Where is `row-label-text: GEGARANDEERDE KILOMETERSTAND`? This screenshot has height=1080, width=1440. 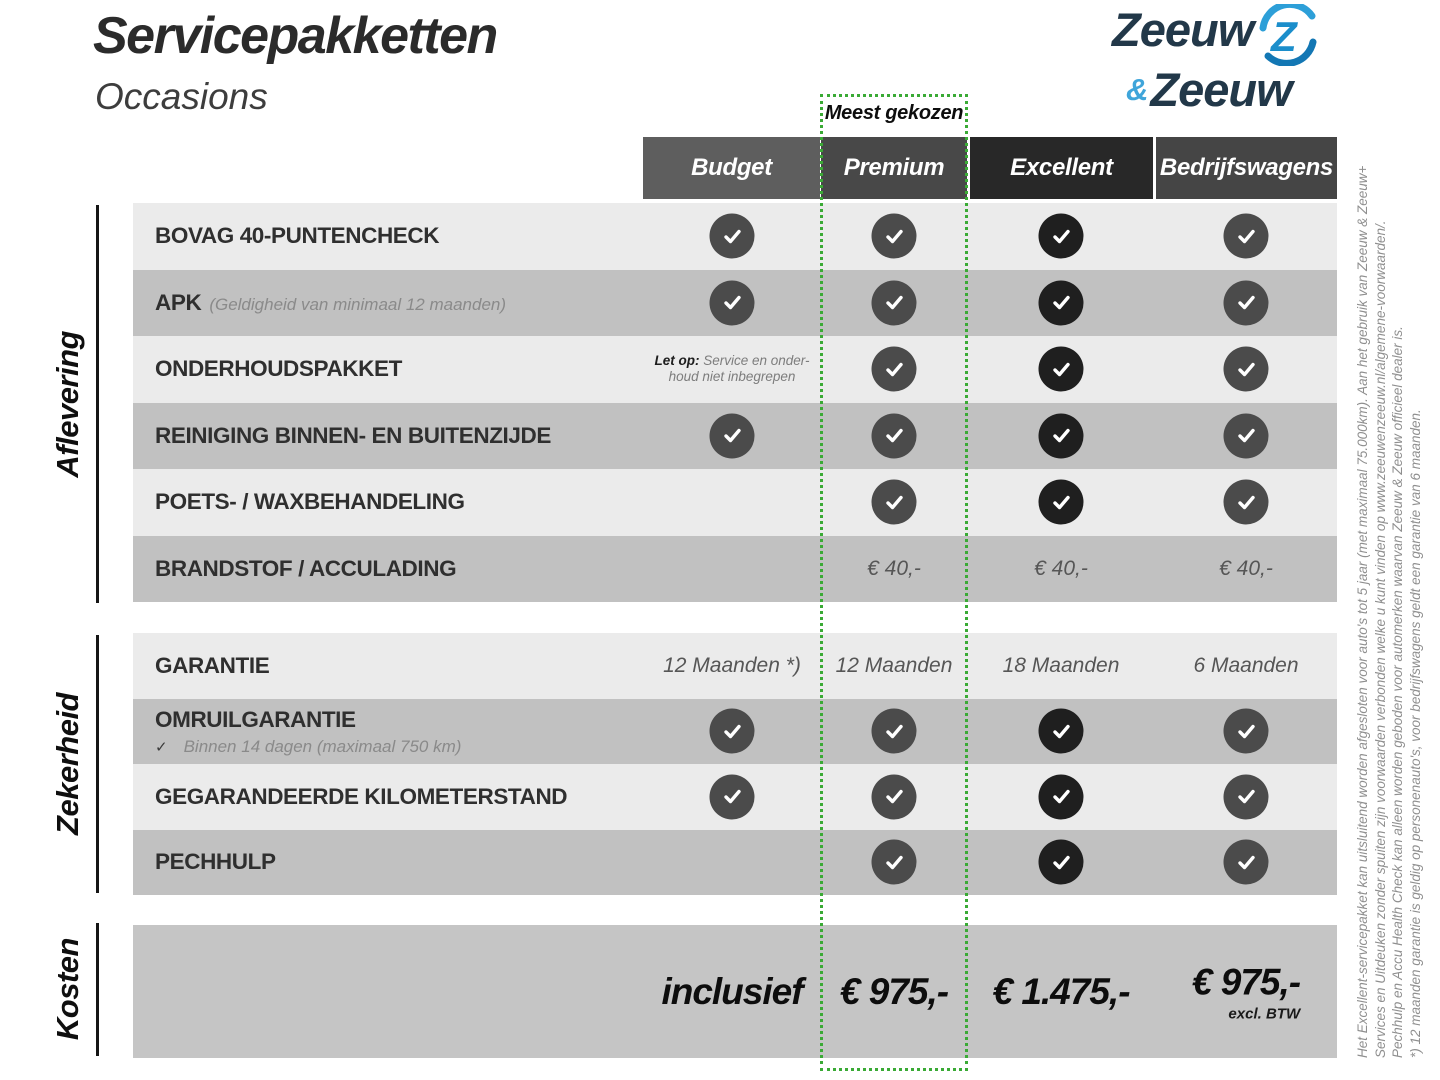 row-label-text: GEGARANDEERDE KILOMETERSTAND is located at coordinates (361, 796).